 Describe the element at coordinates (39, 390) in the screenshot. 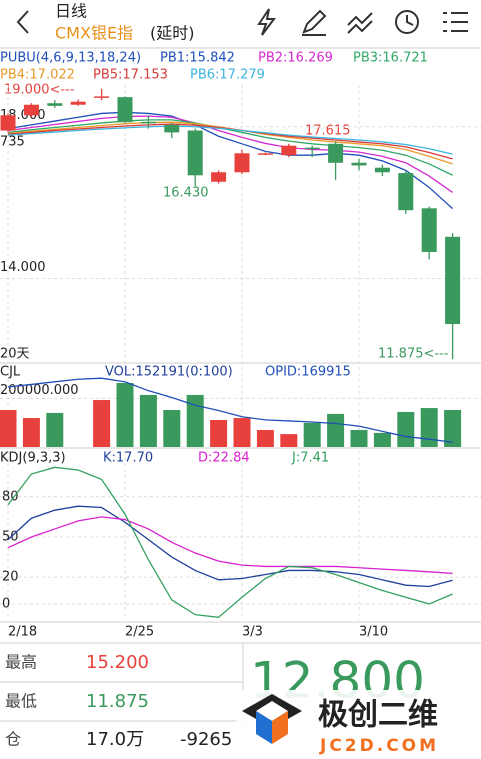

I see `y-tick-label: 200000.000` at that location.